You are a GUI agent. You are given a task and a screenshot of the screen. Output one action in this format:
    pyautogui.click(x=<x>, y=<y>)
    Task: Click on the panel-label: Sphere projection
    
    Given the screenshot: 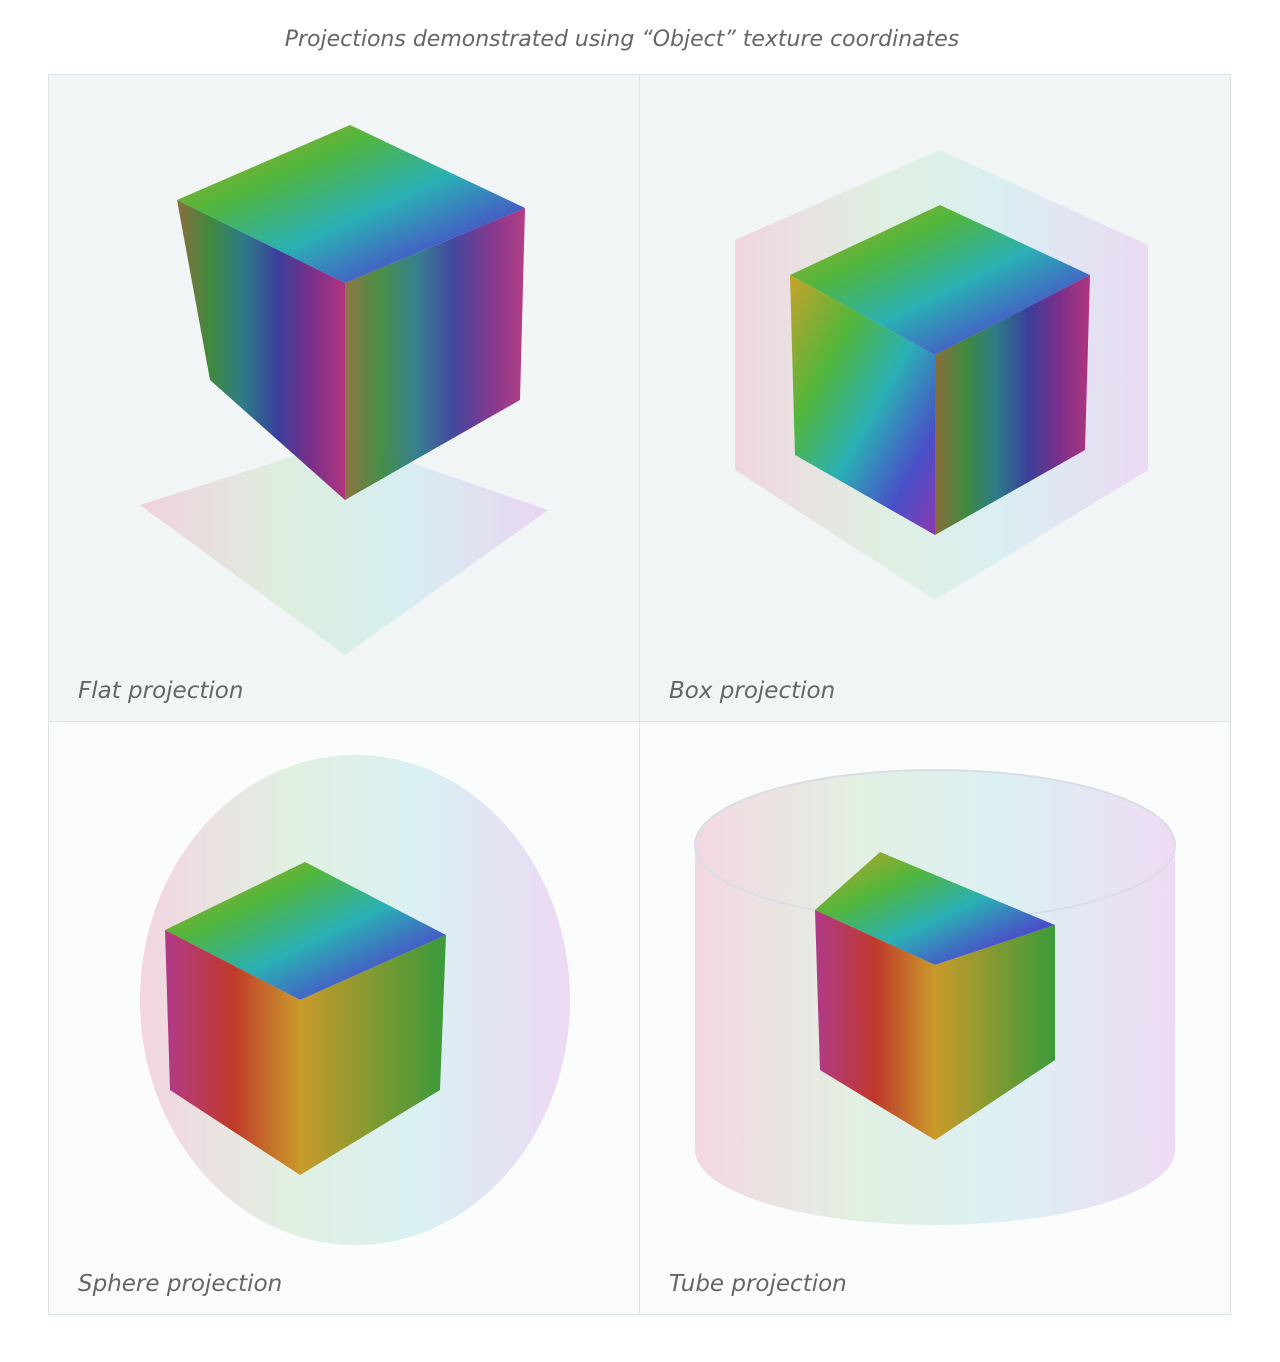 What is the action you would take?
    pyautogui.click(x=180, y=1284)
    